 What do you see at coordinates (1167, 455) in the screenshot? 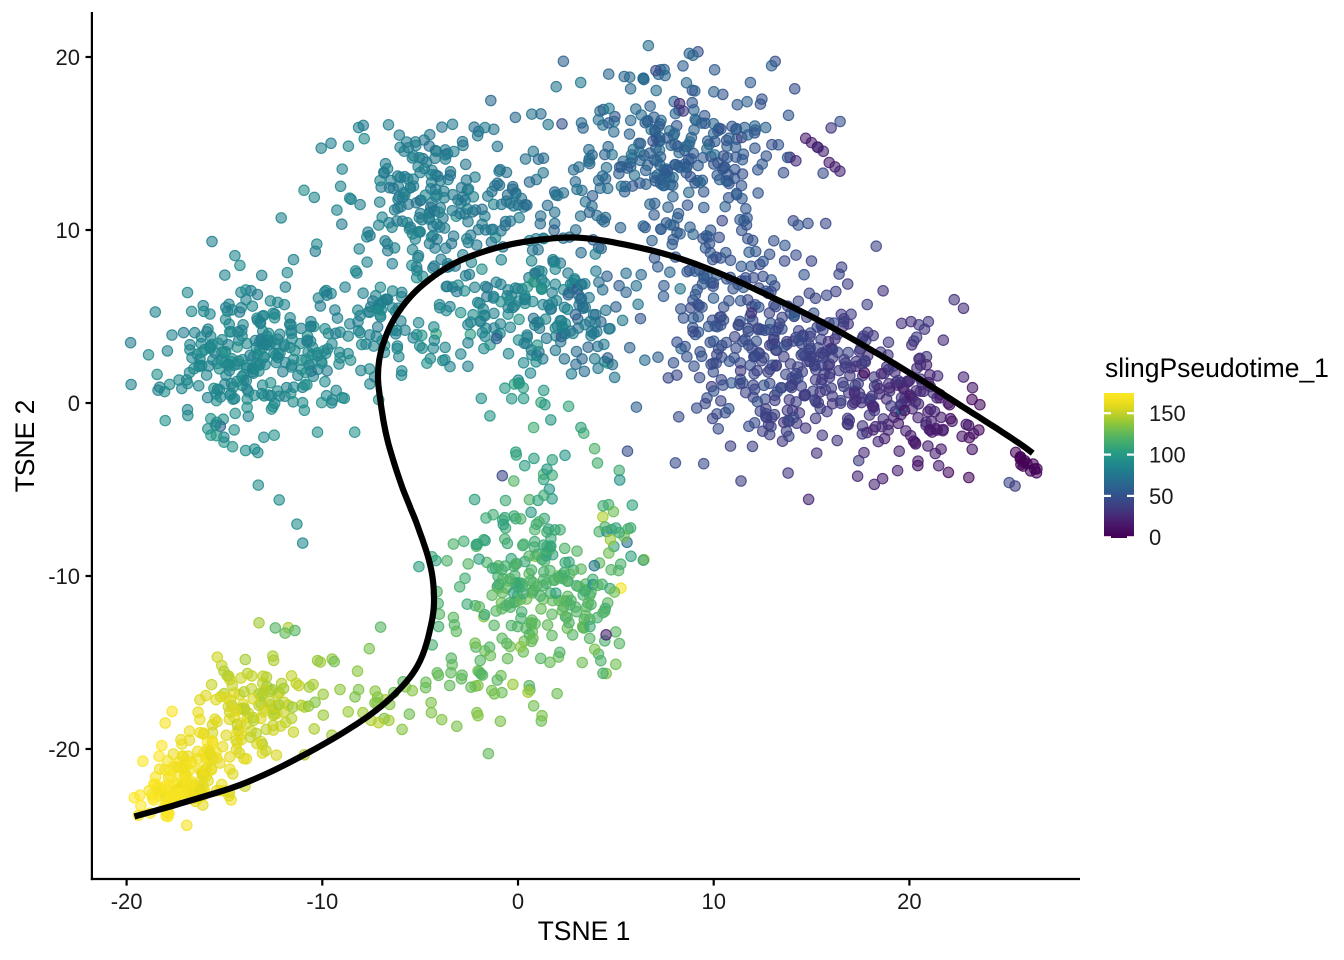
I see `svg-text: 100` at bounding box center [1167, 455].